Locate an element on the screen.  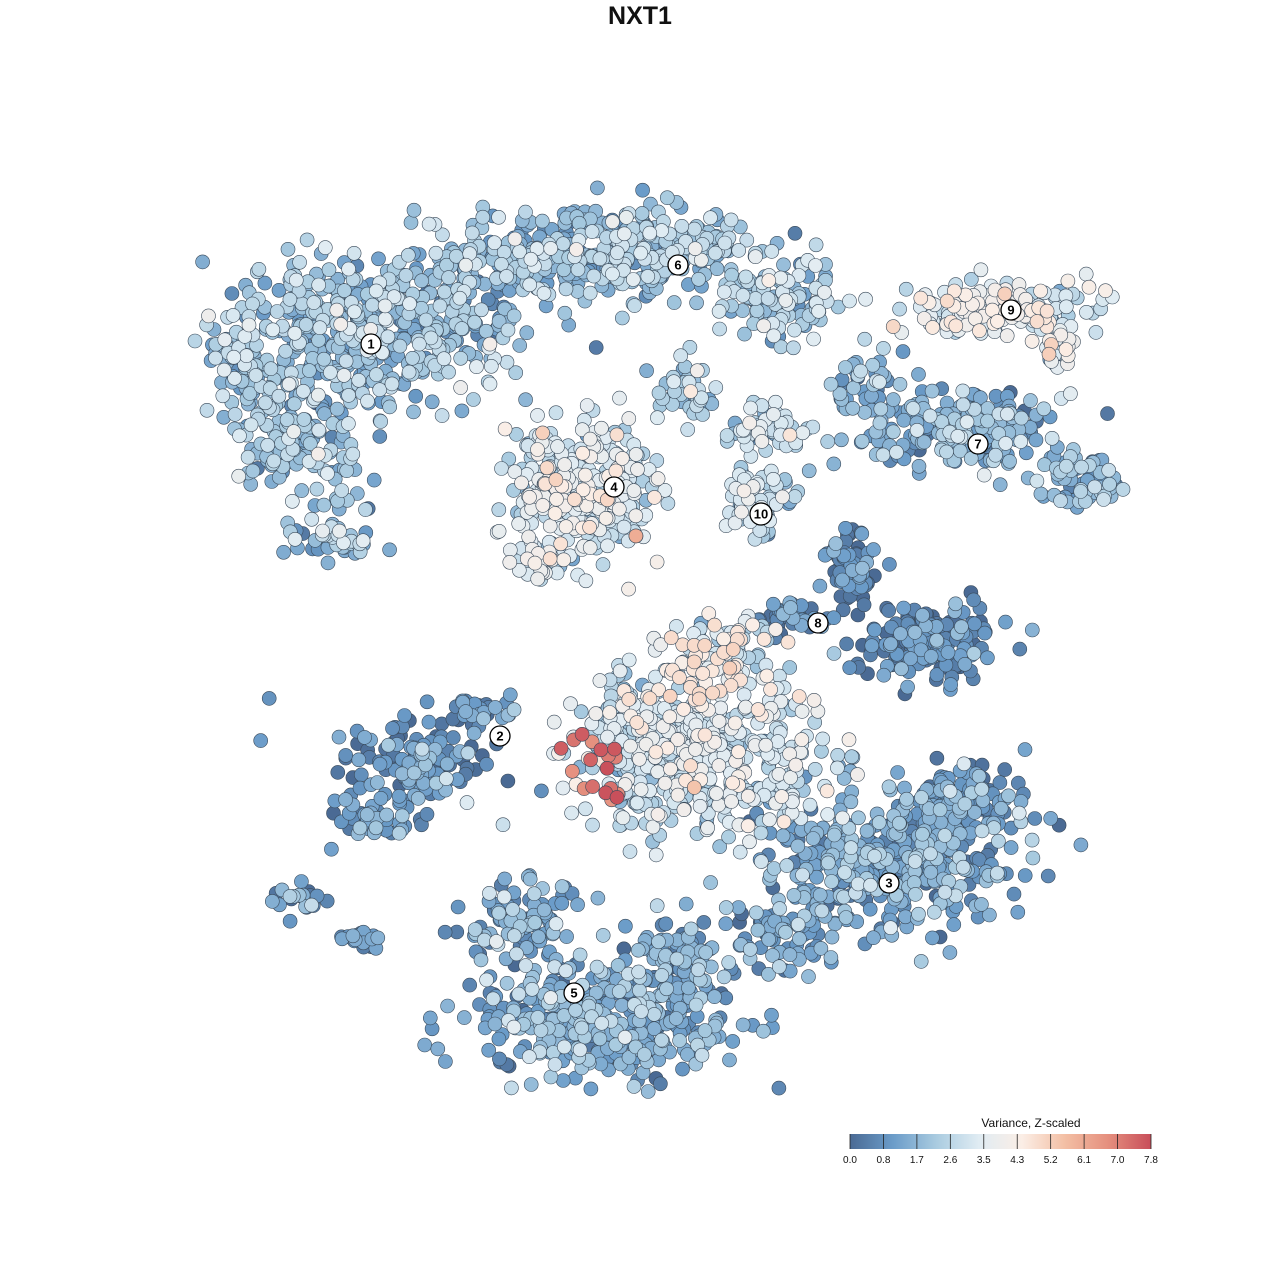
cluster-label: 3 is located at coordinates (889, 883).